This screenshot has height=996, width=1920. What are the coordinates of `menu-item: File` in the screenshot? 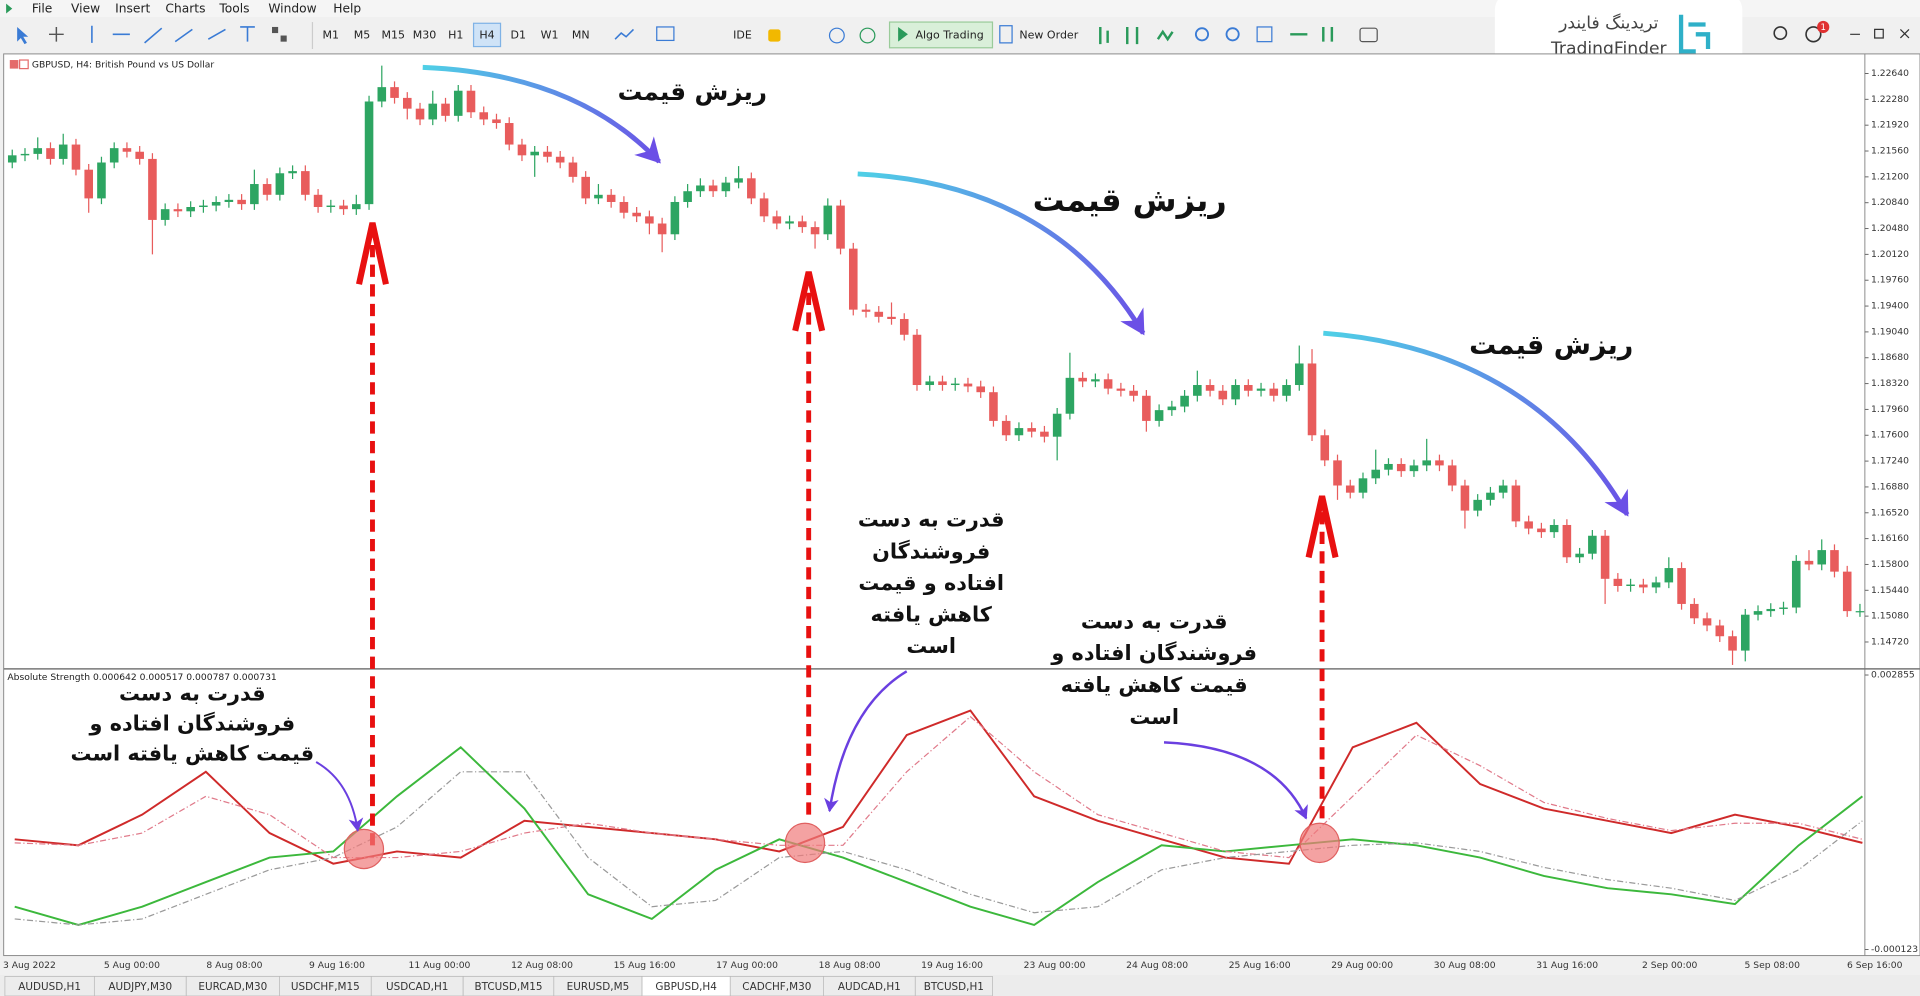 It's located at (42, 9).